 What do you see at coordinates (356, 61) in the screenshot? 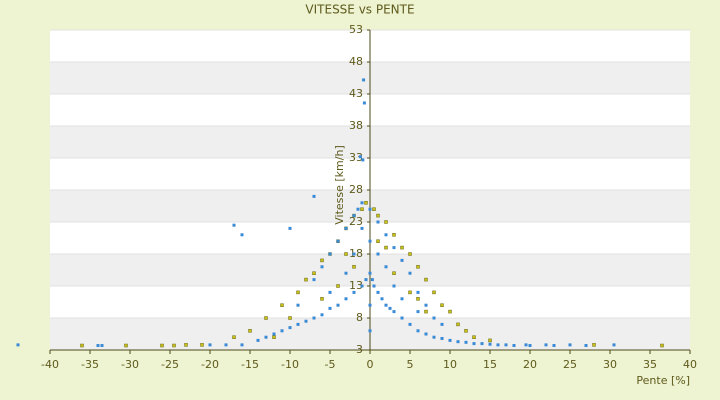
I see `y-tick-label: 48` at bounding box center [356, 61].